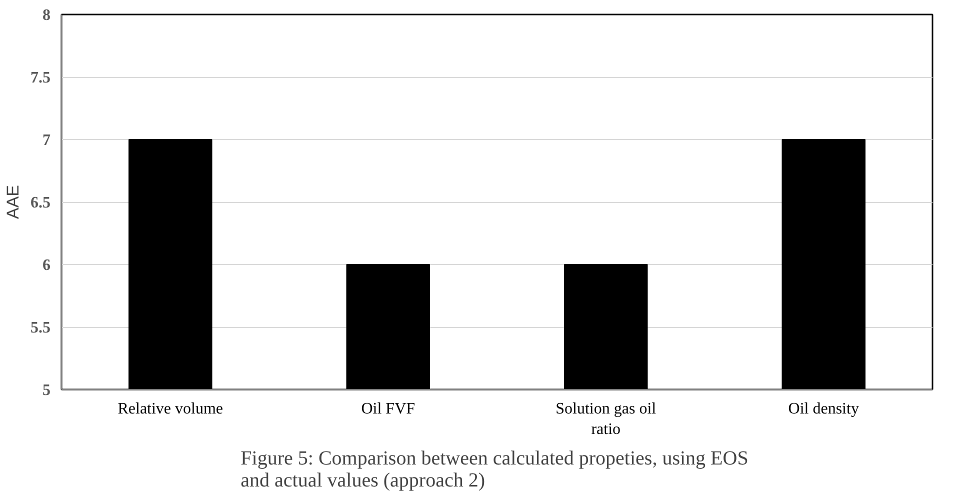 The image size is (955, 501). What do you see at coordinates (40, 328) in the screenshot?
I see `y-tick-label: 5.5` at bounding box center [40, 328].